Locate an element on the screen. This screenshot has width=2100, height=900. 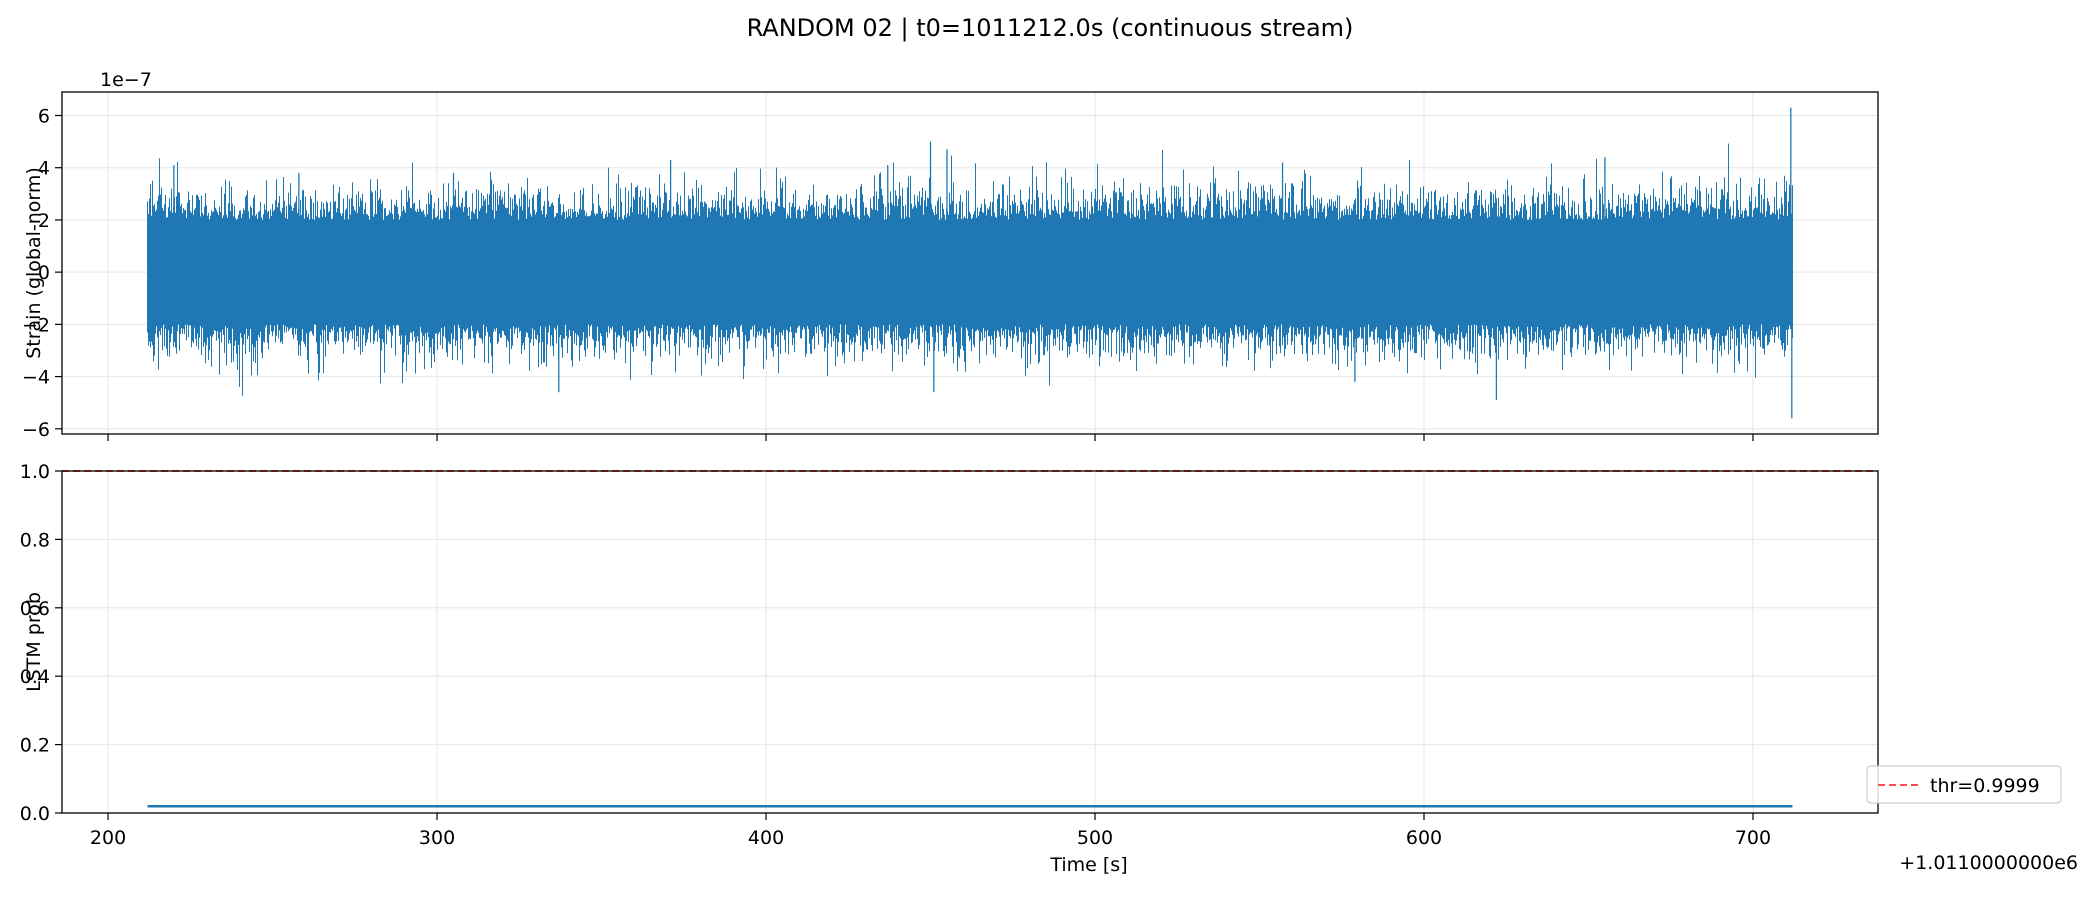
strain-y-tick-label: −6 is located at coordinates (36, 430).